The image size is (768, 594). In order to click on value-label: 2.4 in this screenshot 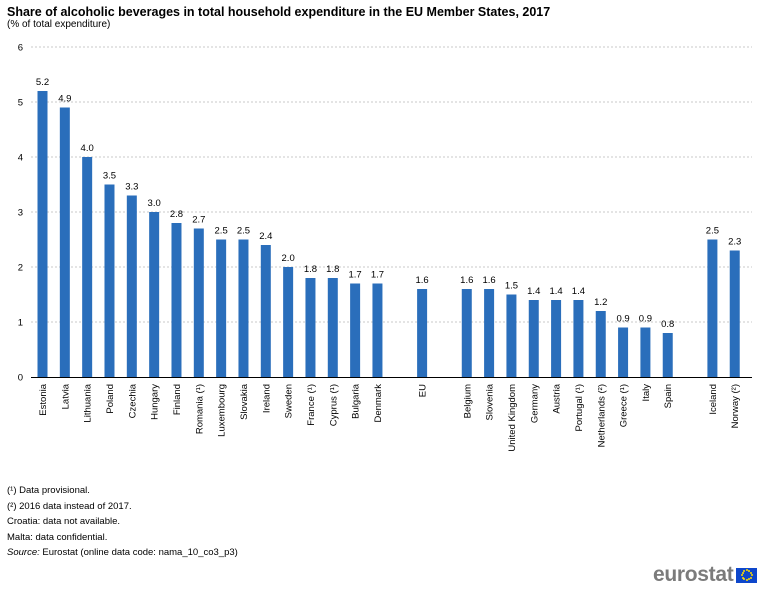, I will do `click(265, 236)`.